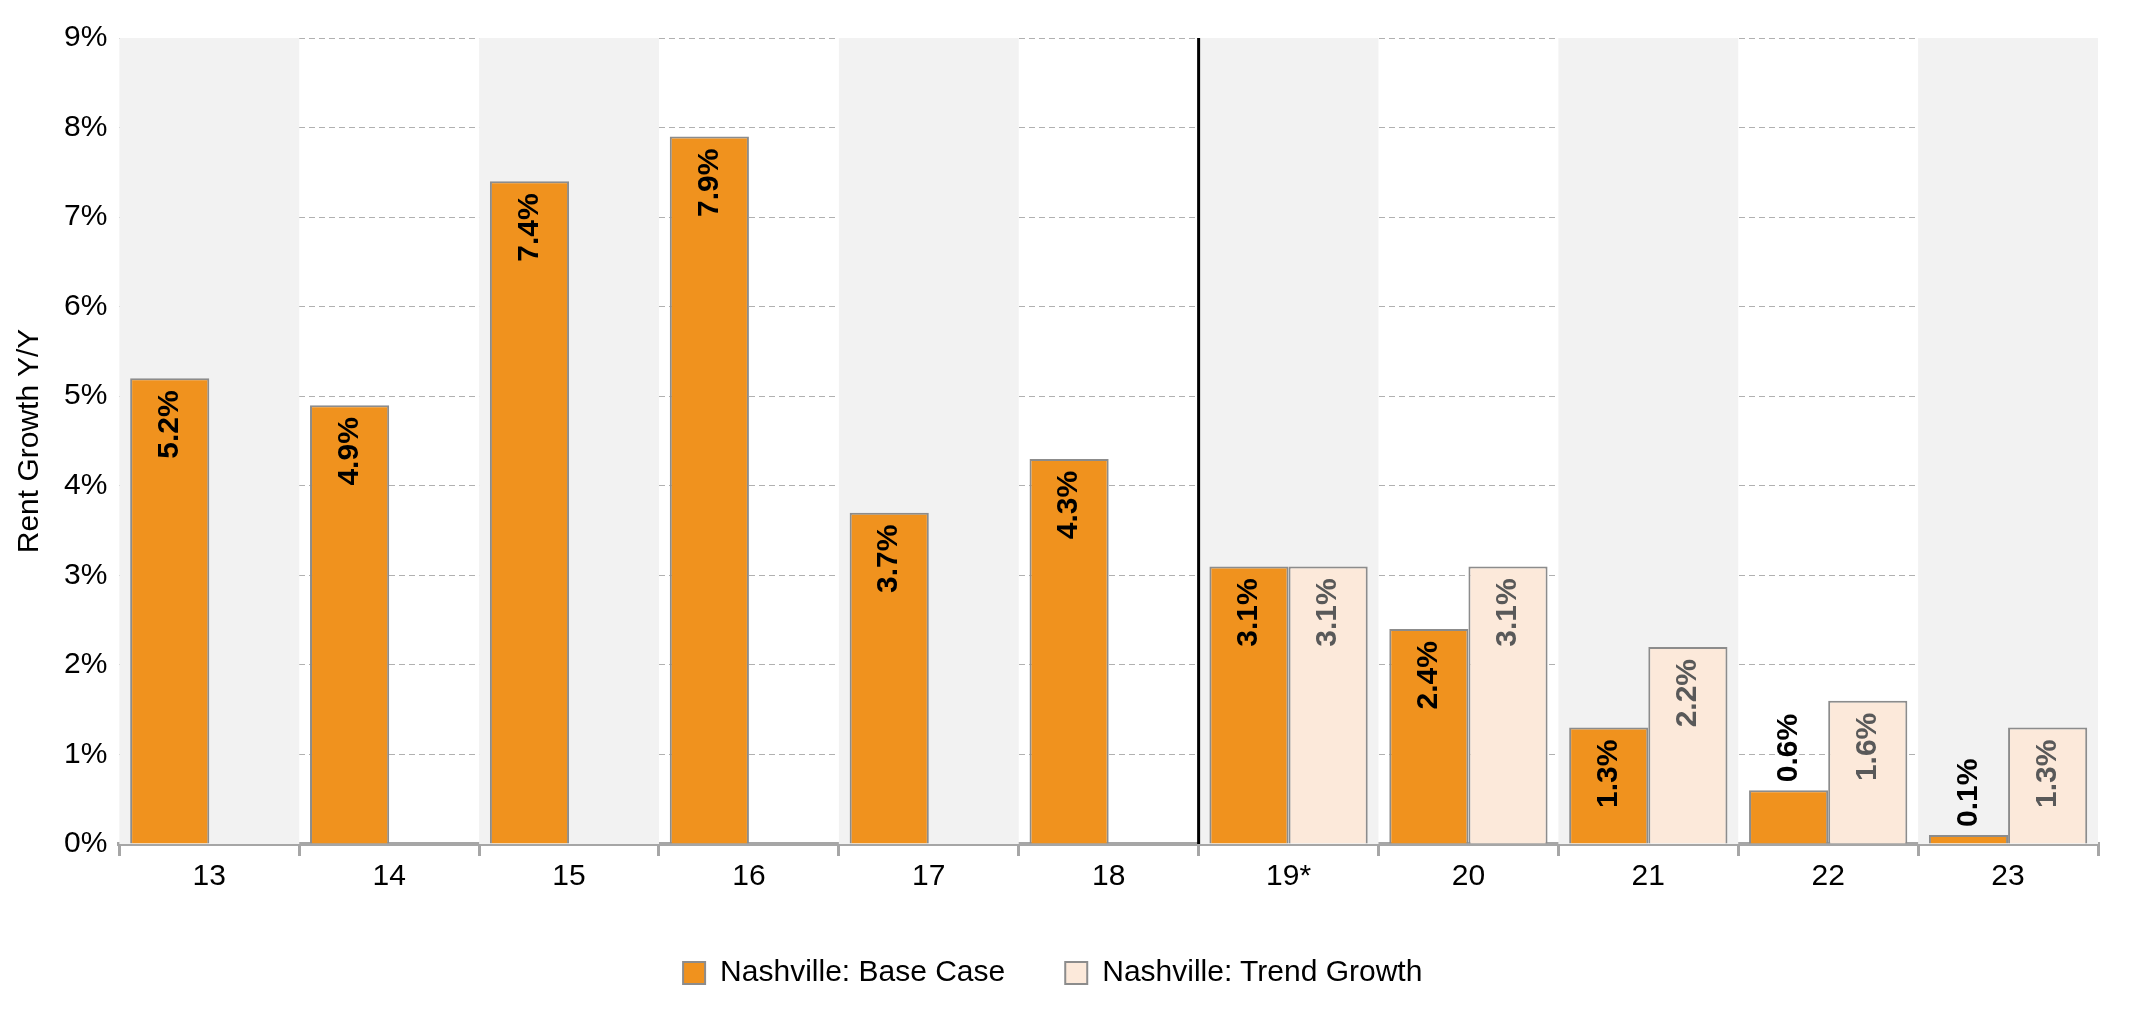 The height and width of the screenshot is (1014, 2129). Describe the element at coordinates (1427, 675) in the screenshot. I see `data-label: 2.4%` at that location.